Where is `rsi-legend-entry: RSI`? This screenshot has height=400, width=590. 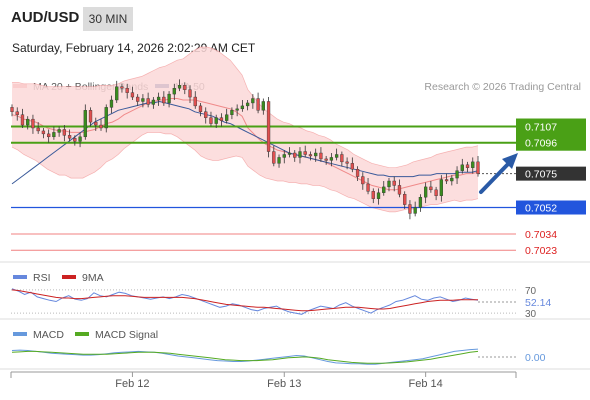 rsi-legend-entry: RSI is located at coordinates (42, 278).